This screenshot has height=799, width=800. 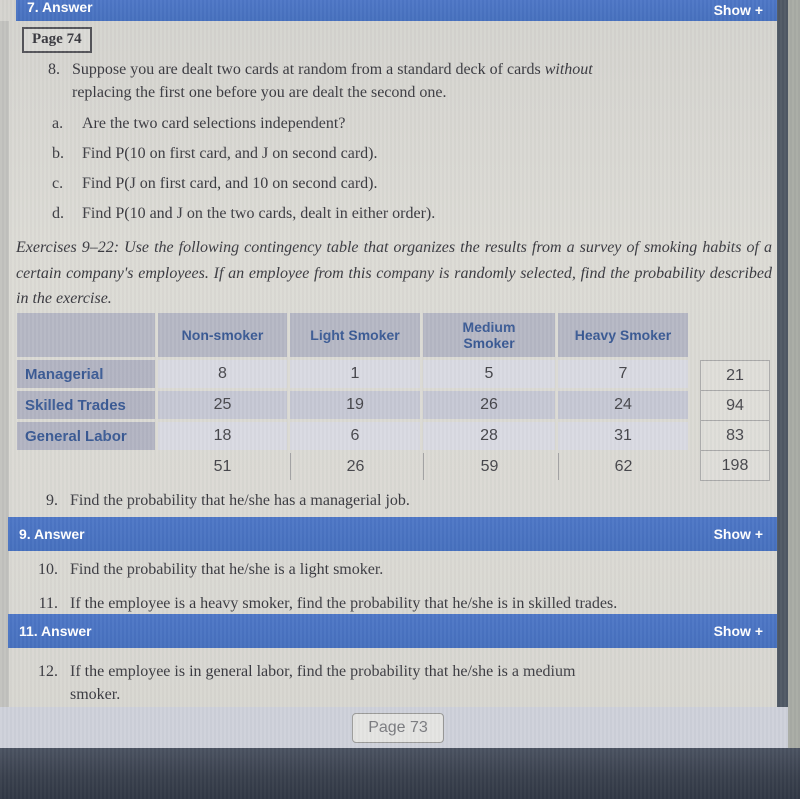 I want to click on row-header-skilled-trades: Skilled Trades, so click(x=86, y=405).